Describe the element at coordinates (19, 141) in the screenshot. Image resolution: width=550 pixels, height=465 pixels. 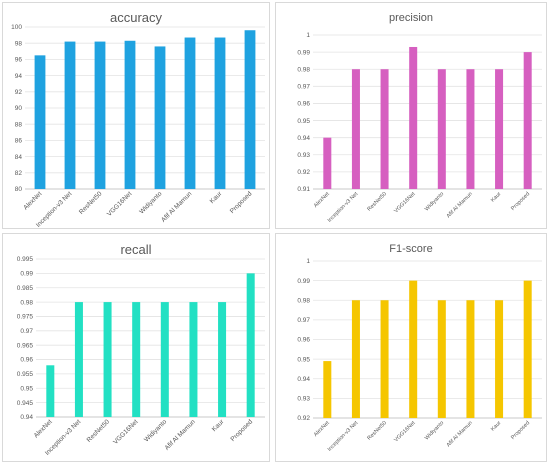
I see `y-tick-label: 86` at that location.